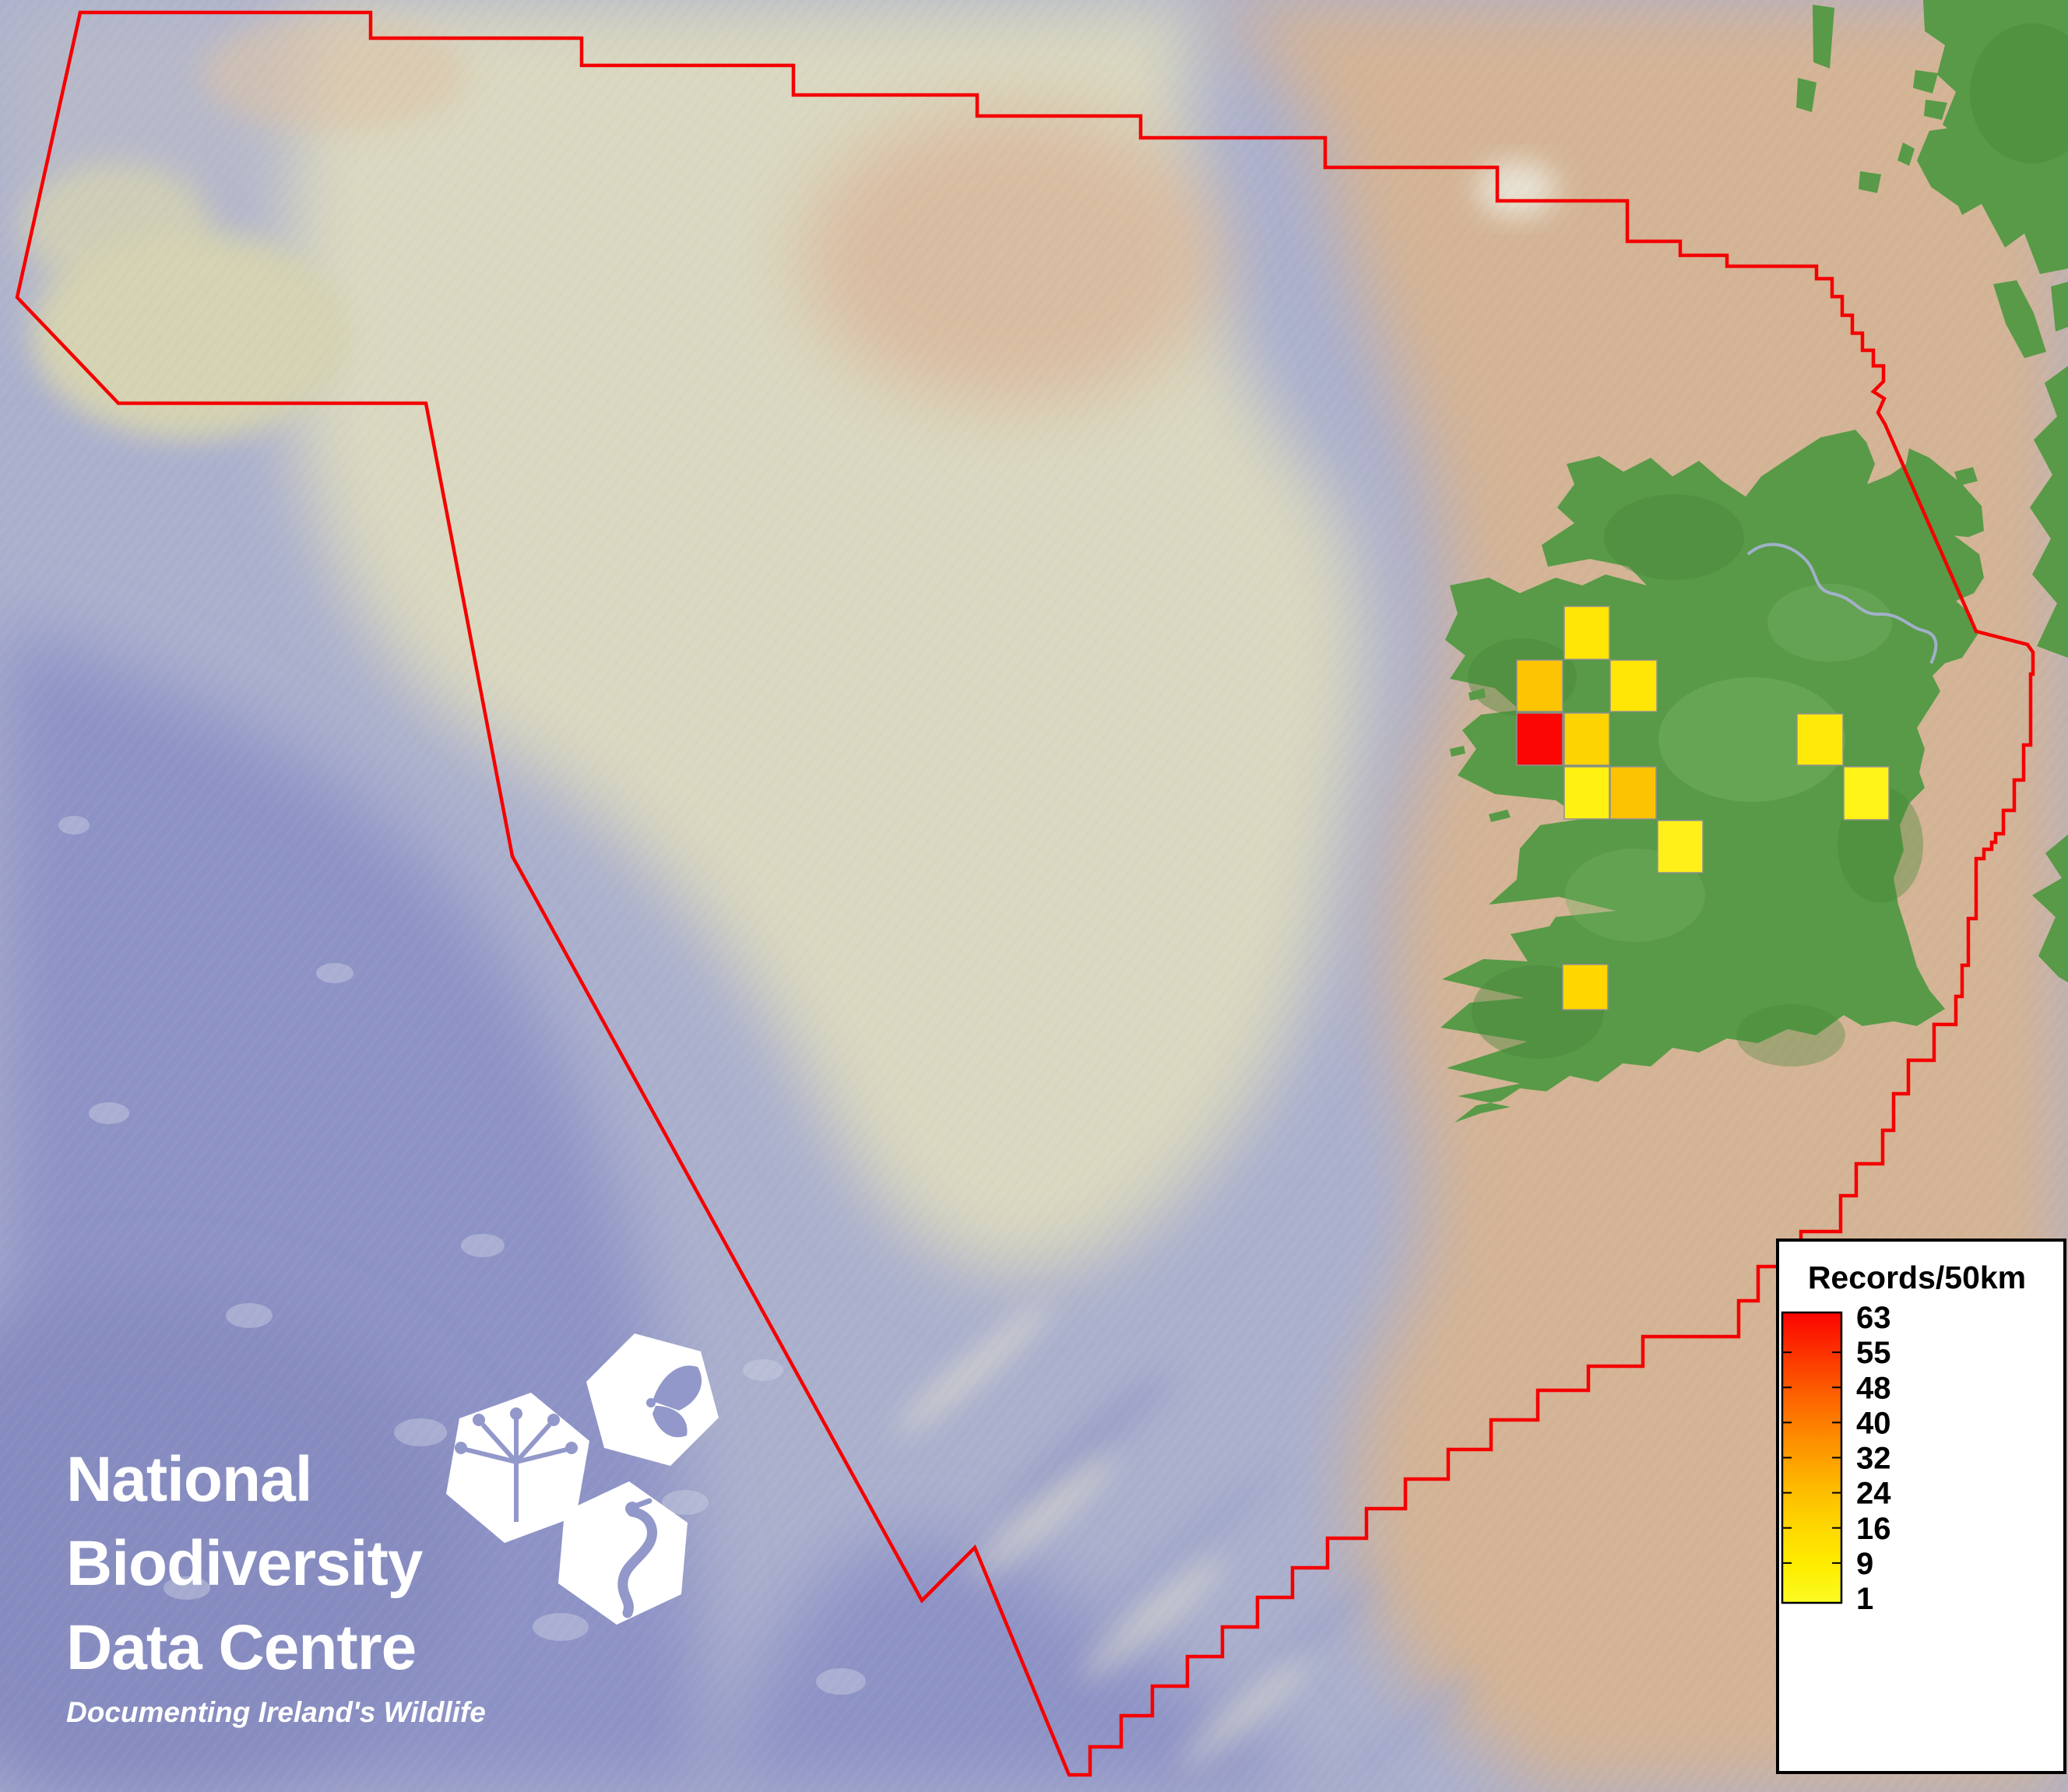  I want to click on seahorse-icon, so click(637, 1558).